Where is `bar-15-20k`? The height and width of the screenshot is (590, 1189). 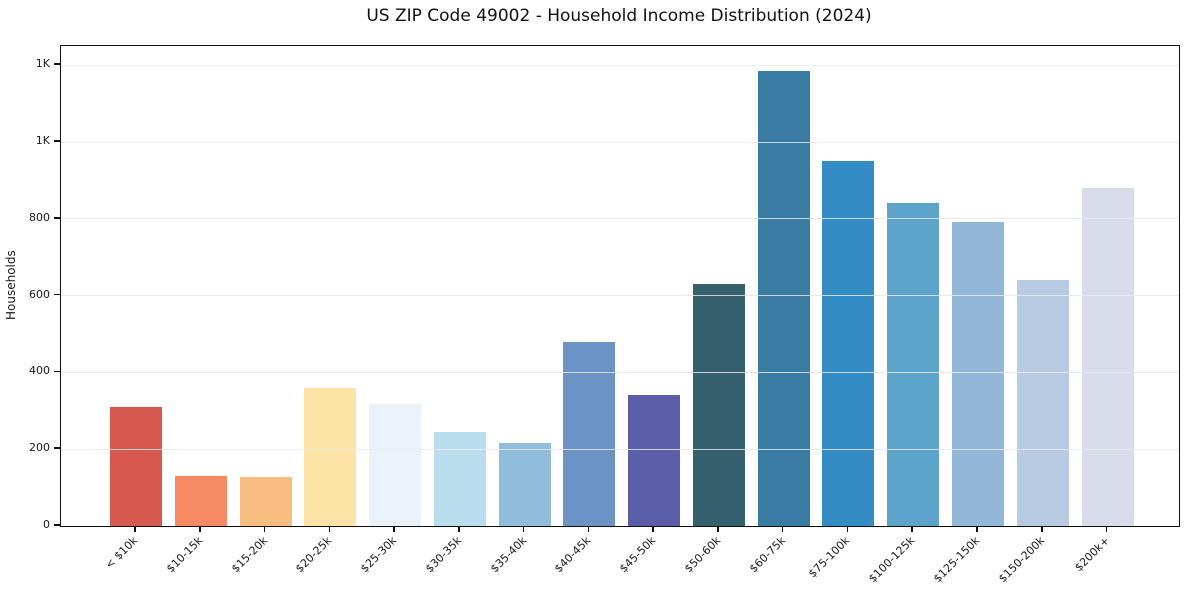 bar-15-20k is located at coordinates (265, 501).